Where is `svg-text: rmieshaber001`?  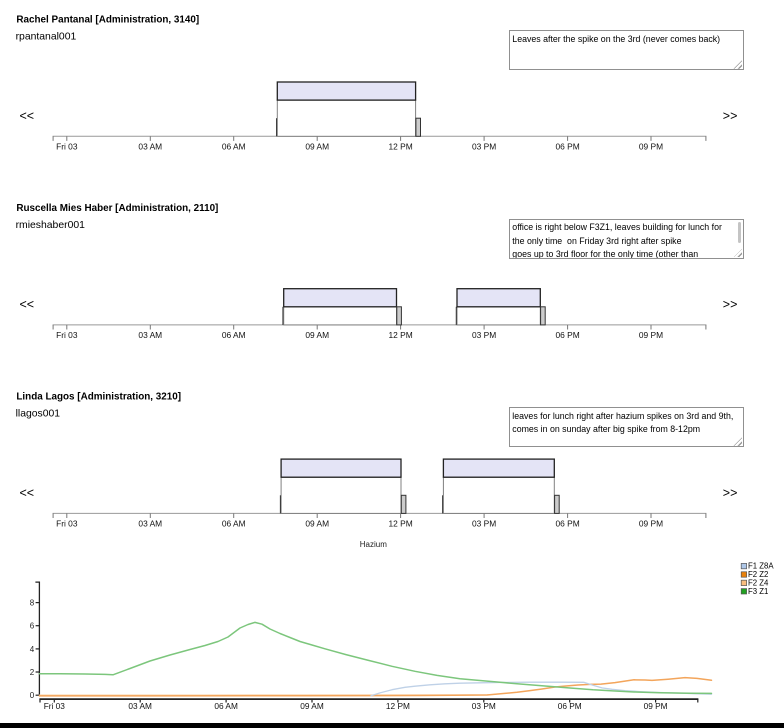
svg-text: rmieshaber001 is located at coordinates (51, 225).